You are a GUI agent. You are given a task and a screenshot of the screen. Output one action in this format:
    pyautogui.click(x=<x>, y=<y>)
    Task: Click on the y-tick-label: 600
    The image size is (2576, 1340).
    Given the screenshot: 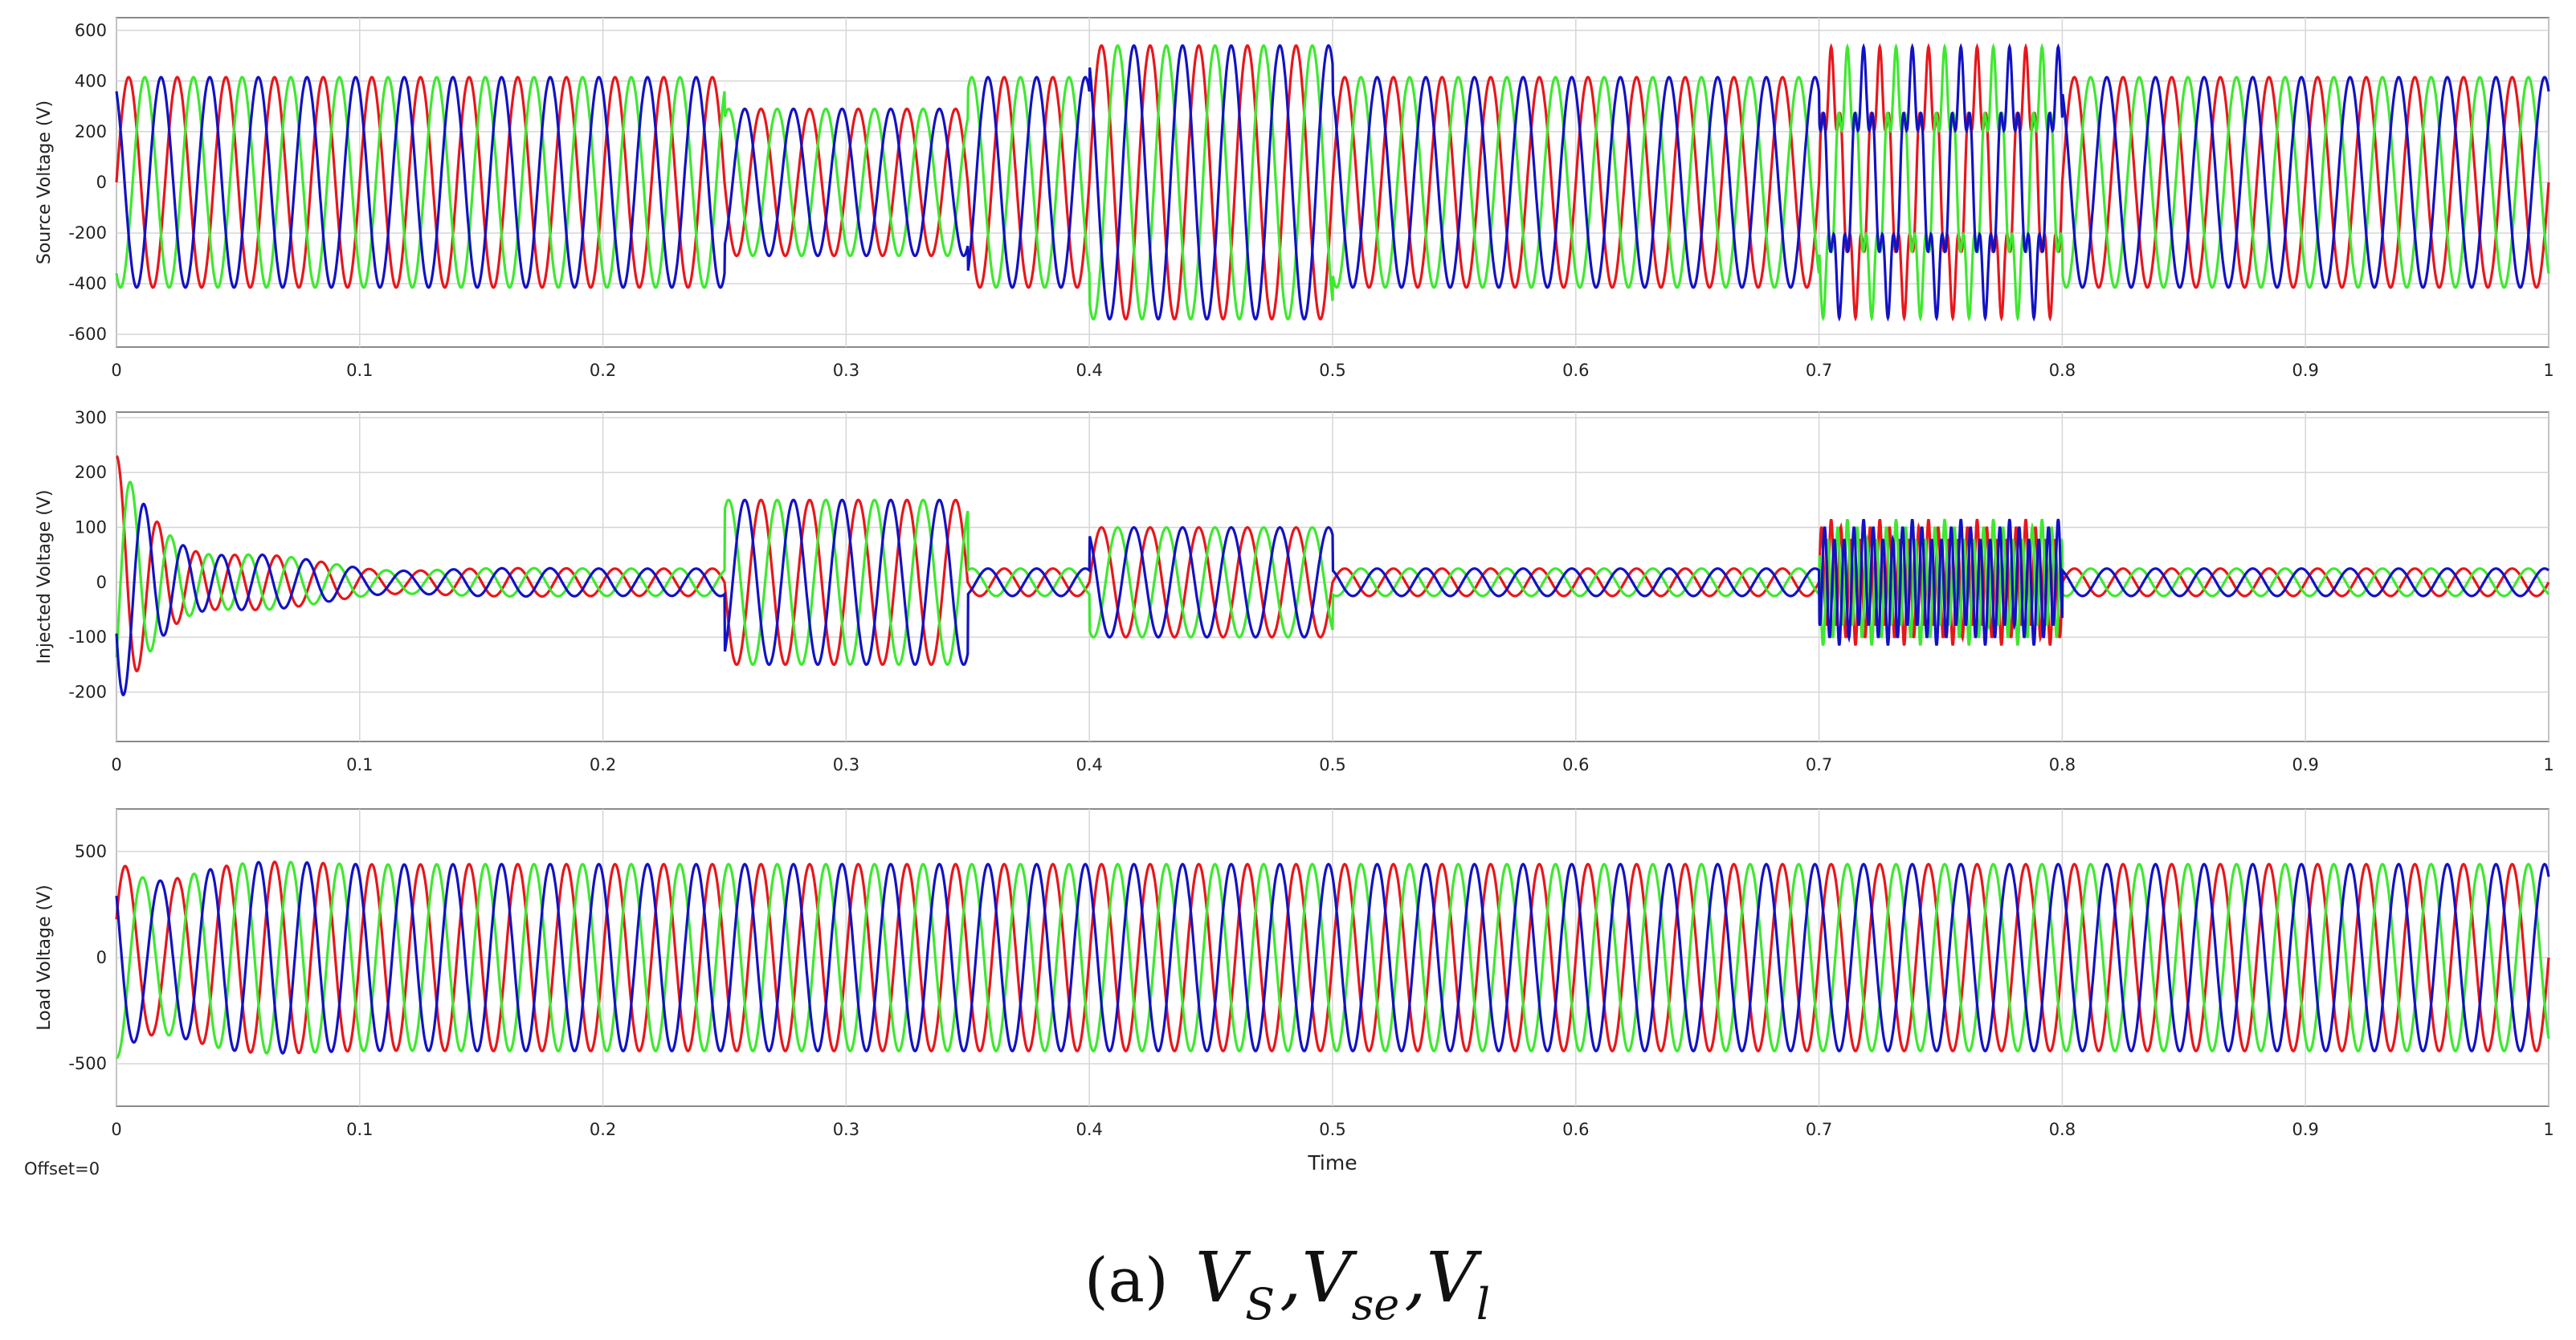 What is the action you would take?
    pyautogui.click(x=91, y=31)
    